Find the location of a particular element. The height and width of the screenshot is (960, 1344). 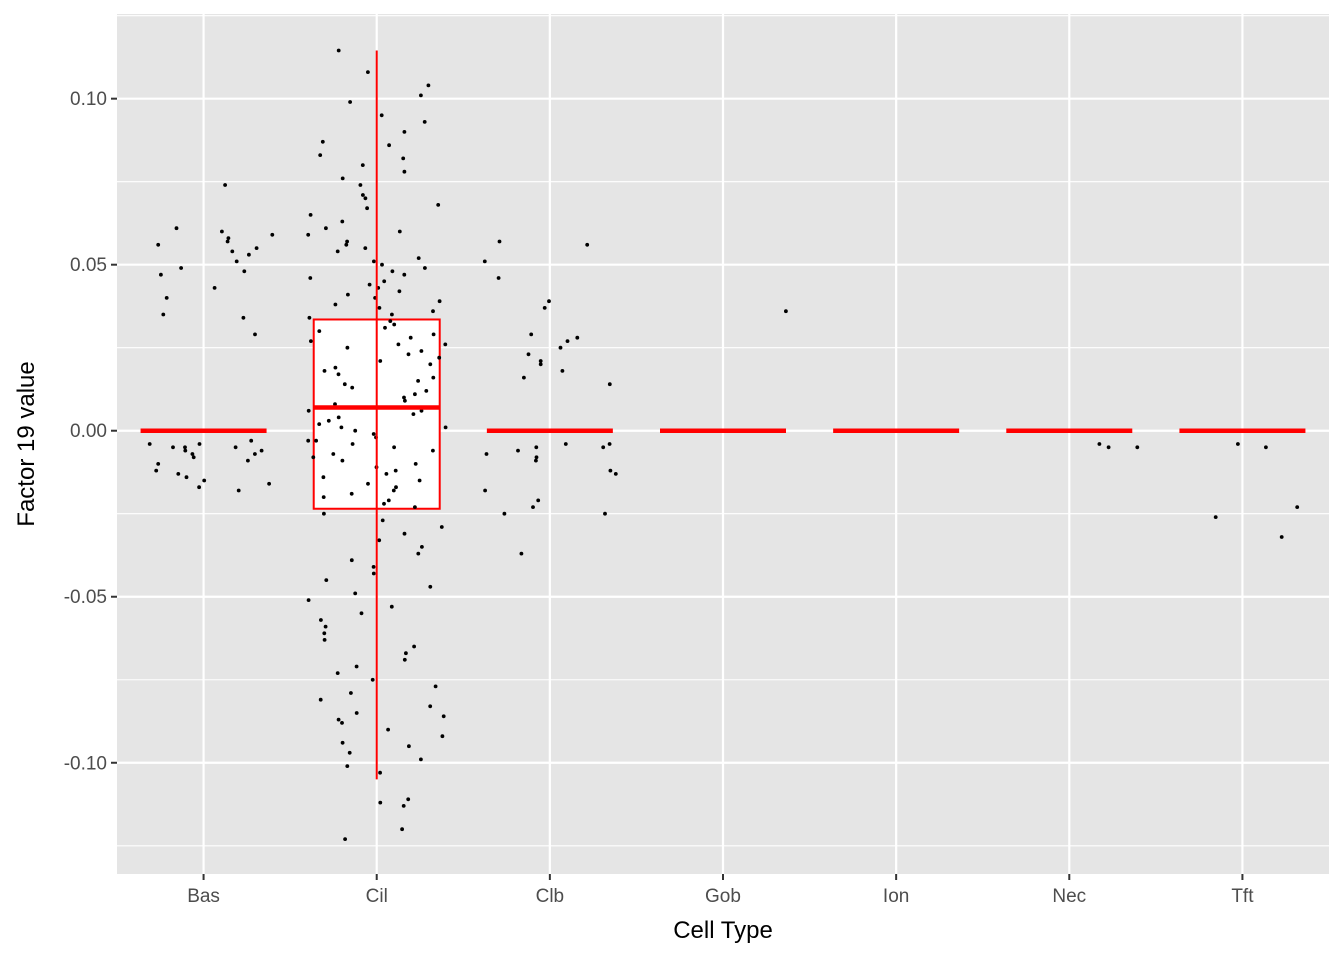

x-tick-label: Ion is located at coordinates (896, 896).